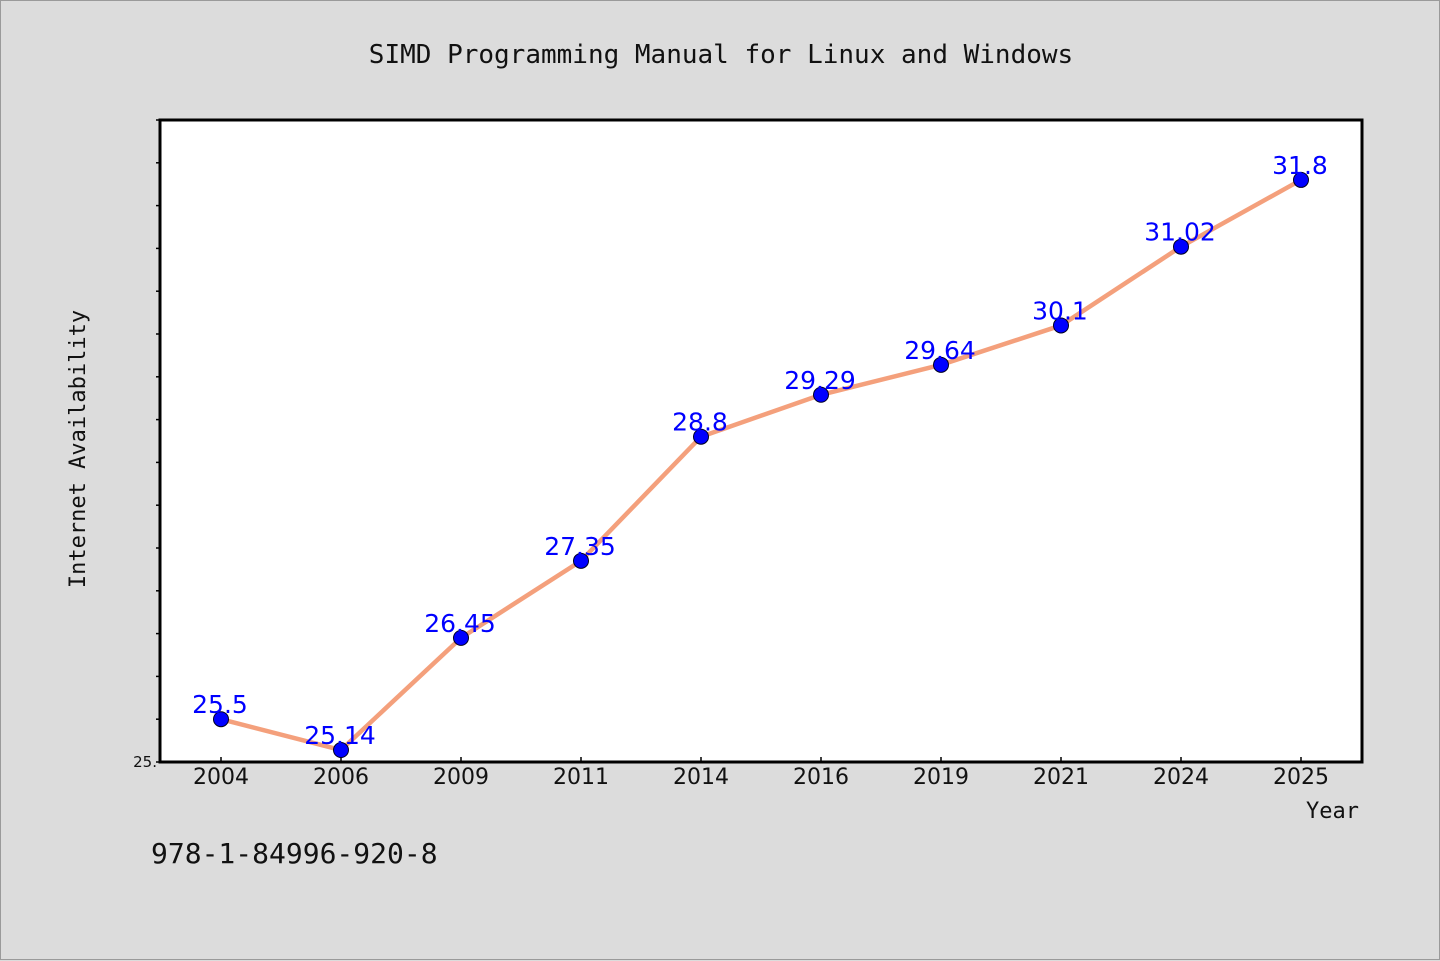 The image size is (1440, 961). What do you see at coordinates (1300, 165) in the screenshot?
I see `data-label: 31.8` at bounding box center [1300, 165].